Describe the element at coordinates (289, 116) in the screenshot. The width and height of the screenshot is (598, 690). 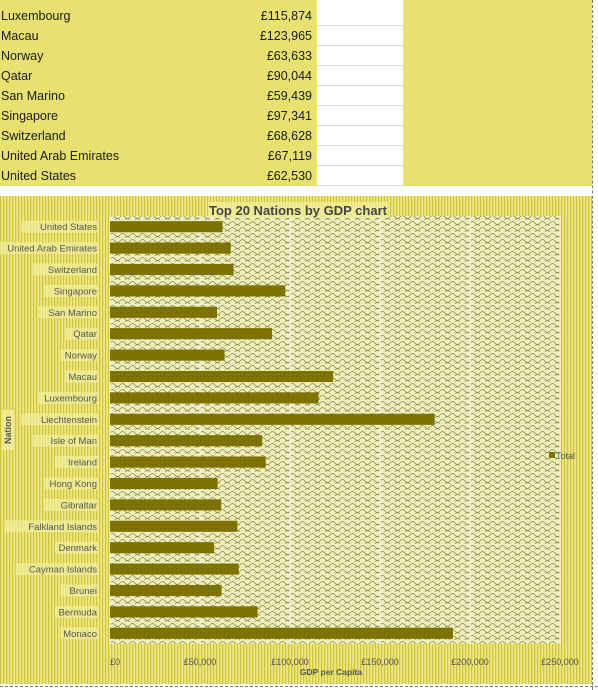
I see `cell-gdp: £97,341` at that location.